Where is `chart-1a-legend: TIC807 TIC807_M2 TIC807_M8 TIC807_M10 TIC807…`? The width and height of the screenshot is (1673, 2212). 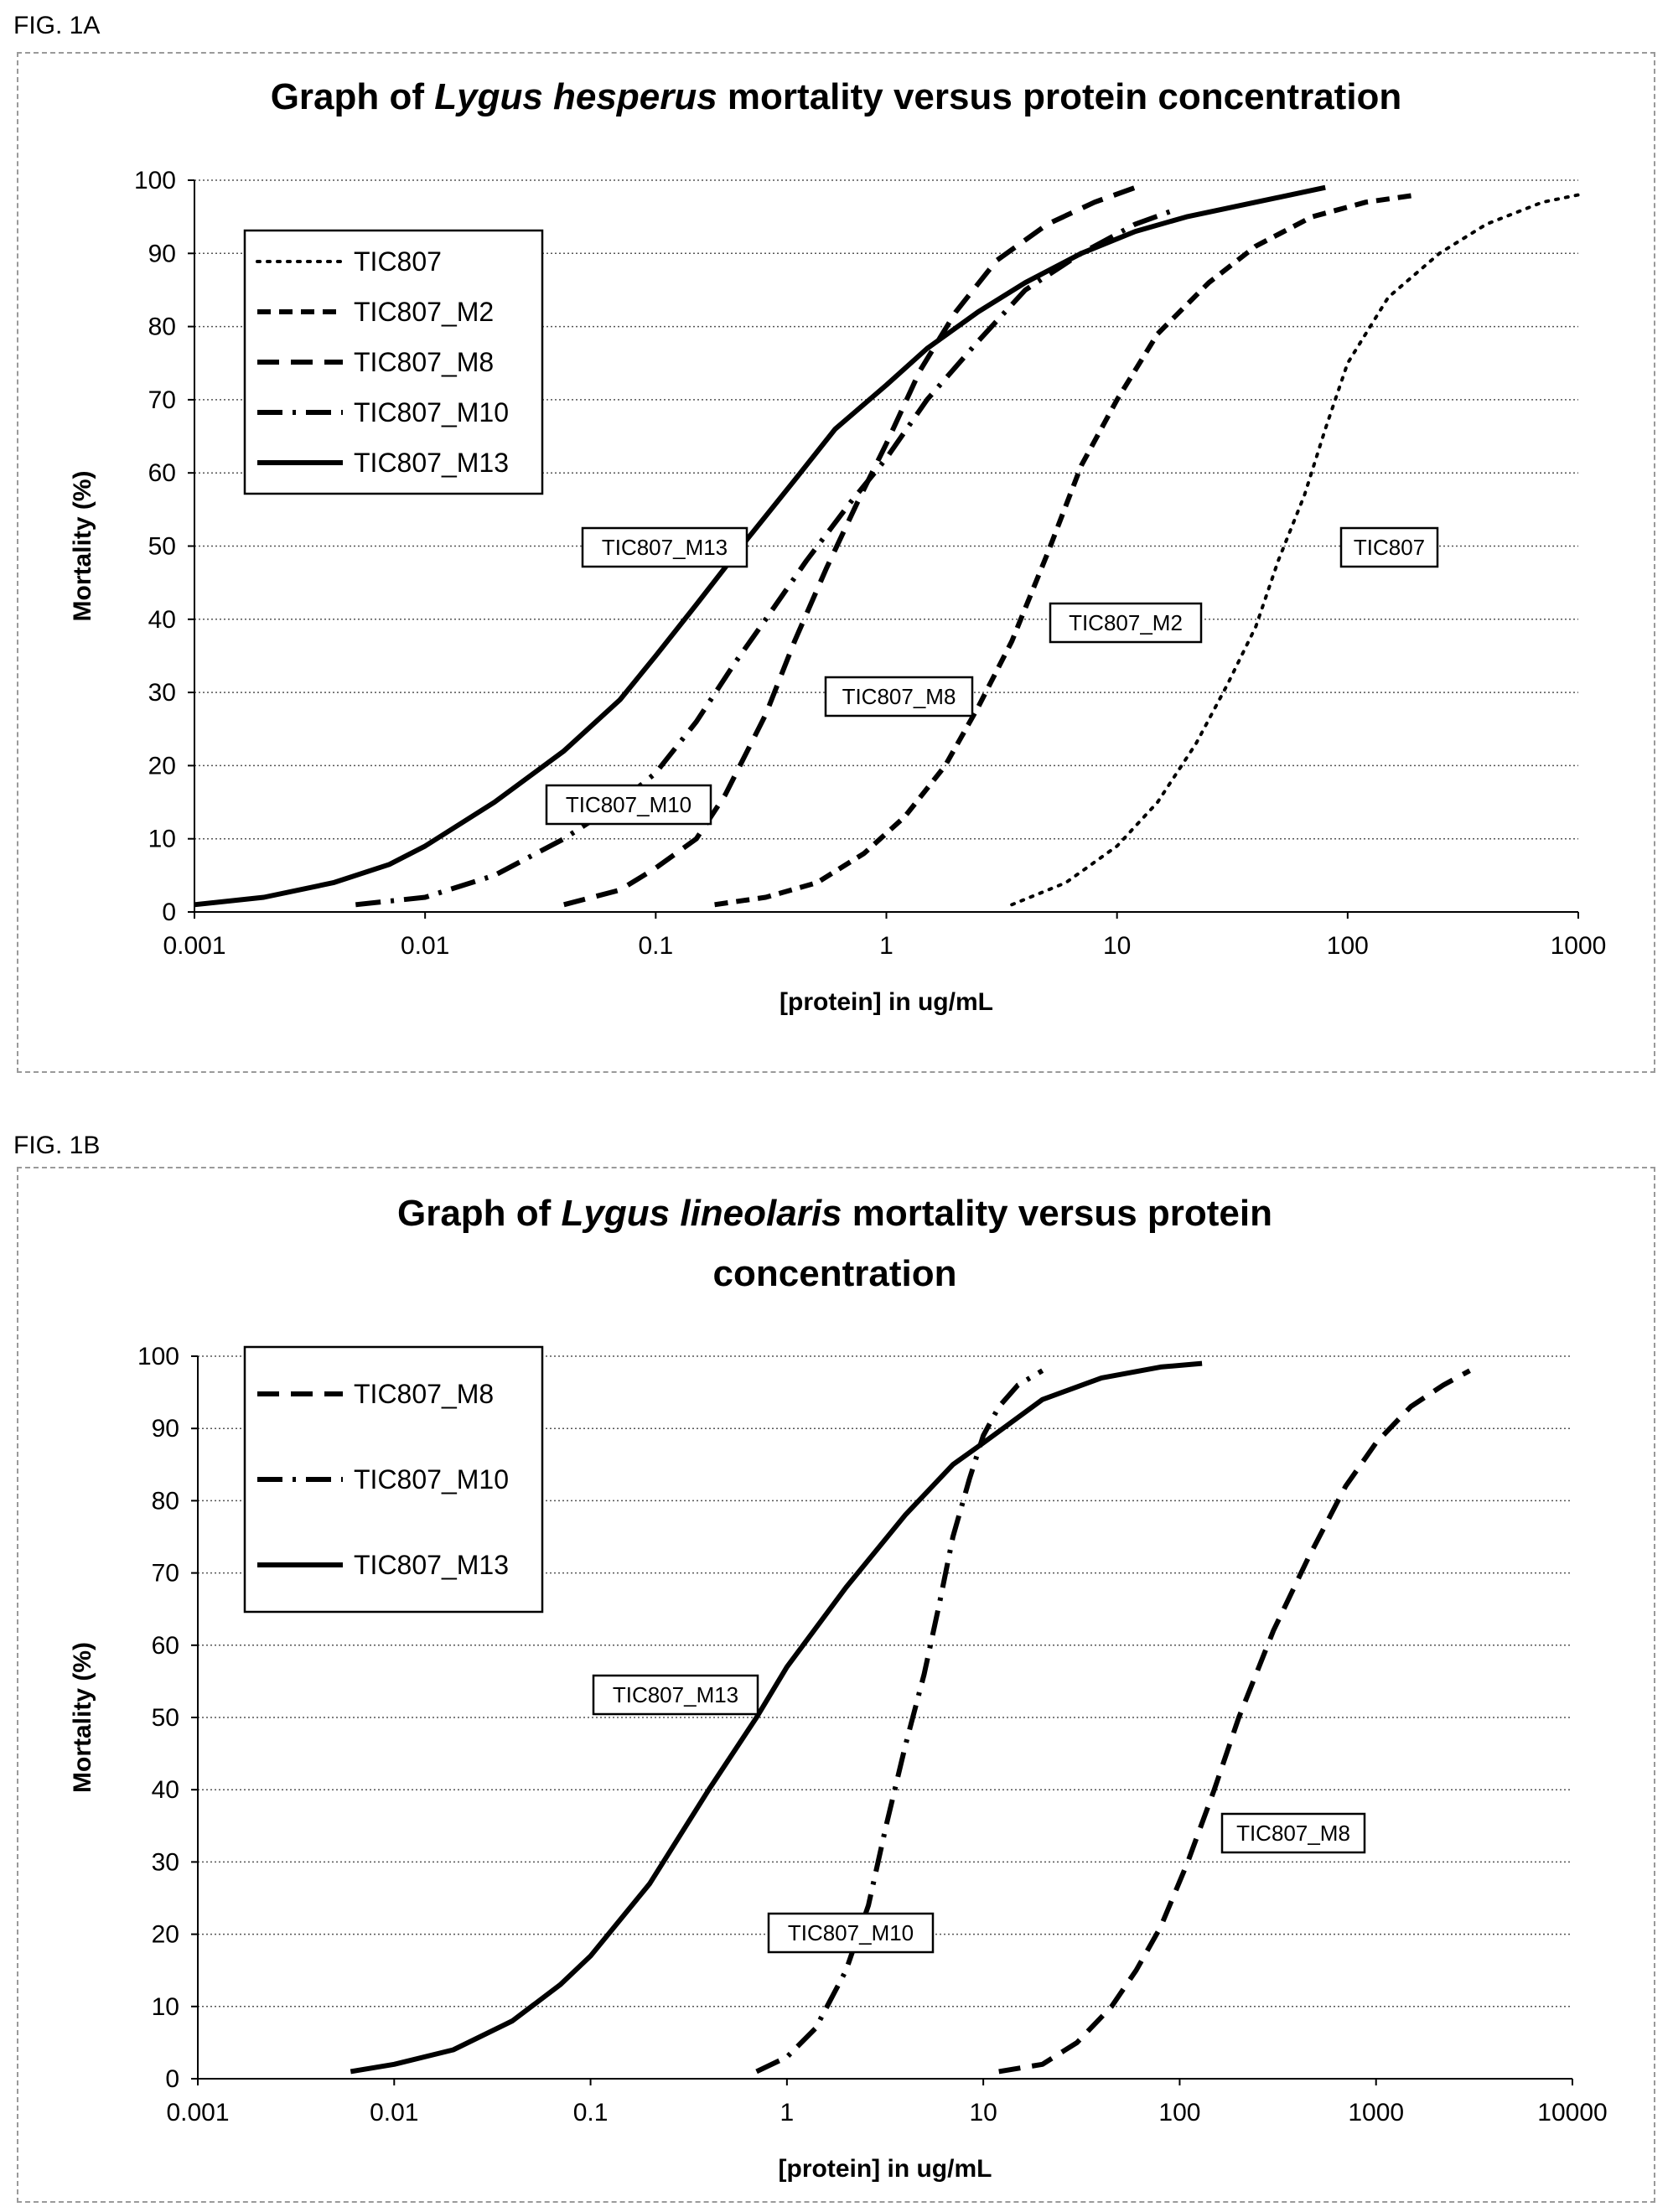 chart-1a-legend: TIC807 TIC807_M2 TIC807_M8 TIC807_M10 TIC807… is located at coordinates (393, 362).